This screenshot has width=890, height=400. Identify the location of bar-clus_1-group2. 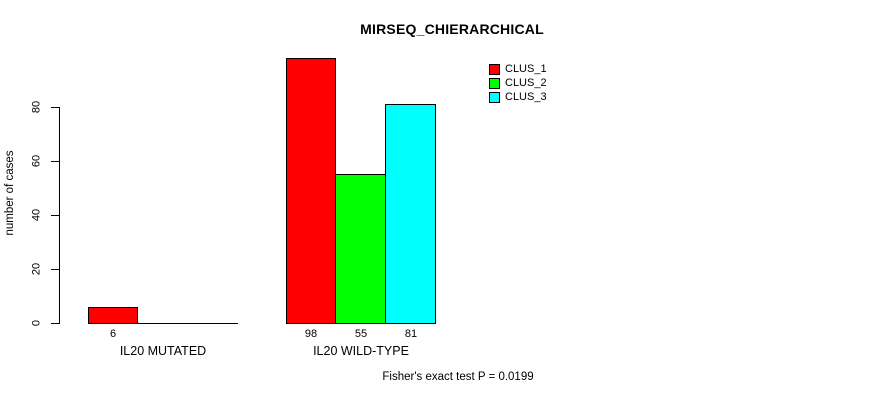
(311, 191).